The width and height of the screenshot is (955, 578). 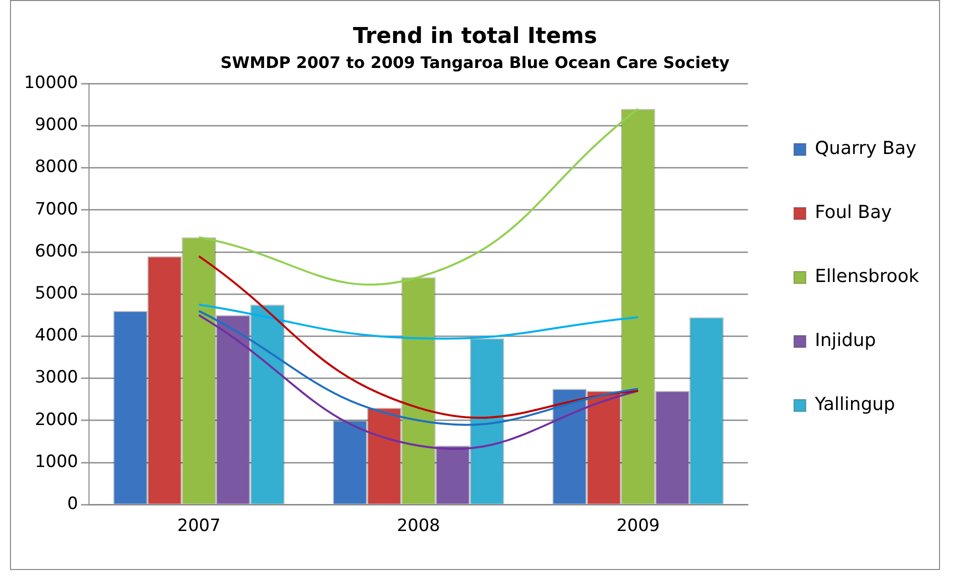 I want to click on legend-label: Ellensbrook, so click(x=867, y=277).